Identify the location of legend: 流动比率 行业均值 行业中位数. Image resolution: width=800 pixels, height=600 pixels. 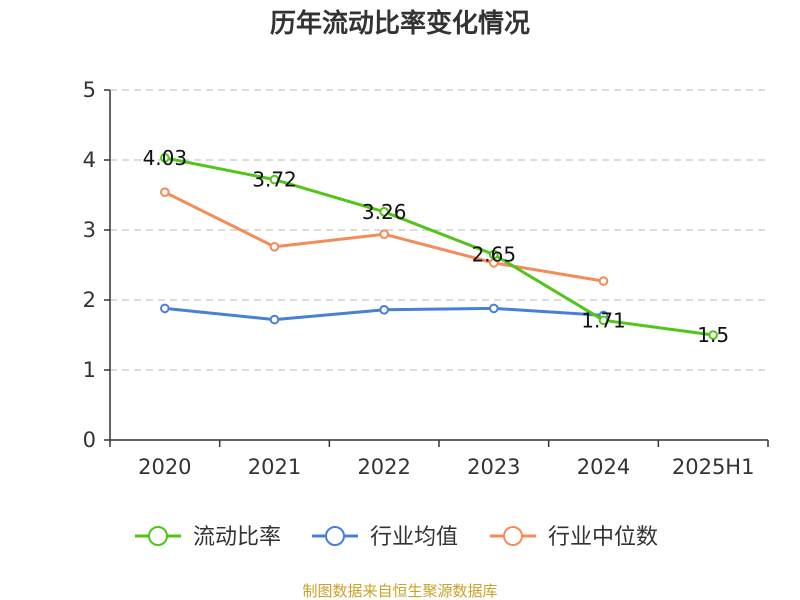
(396, 537).